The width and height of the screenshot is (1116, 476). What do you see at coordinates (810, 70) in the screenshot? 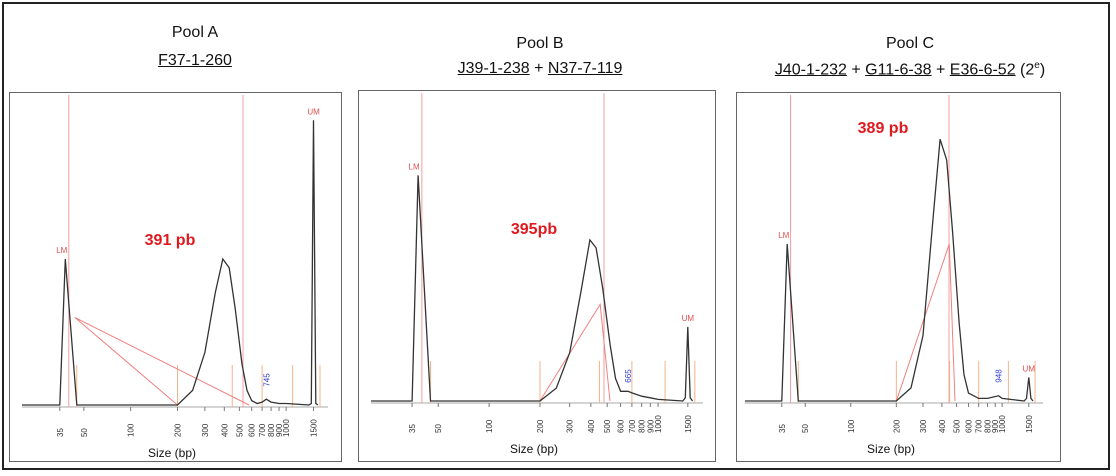
I see `subtitle-part: J40-1-232` at bounding box center [810, 70].